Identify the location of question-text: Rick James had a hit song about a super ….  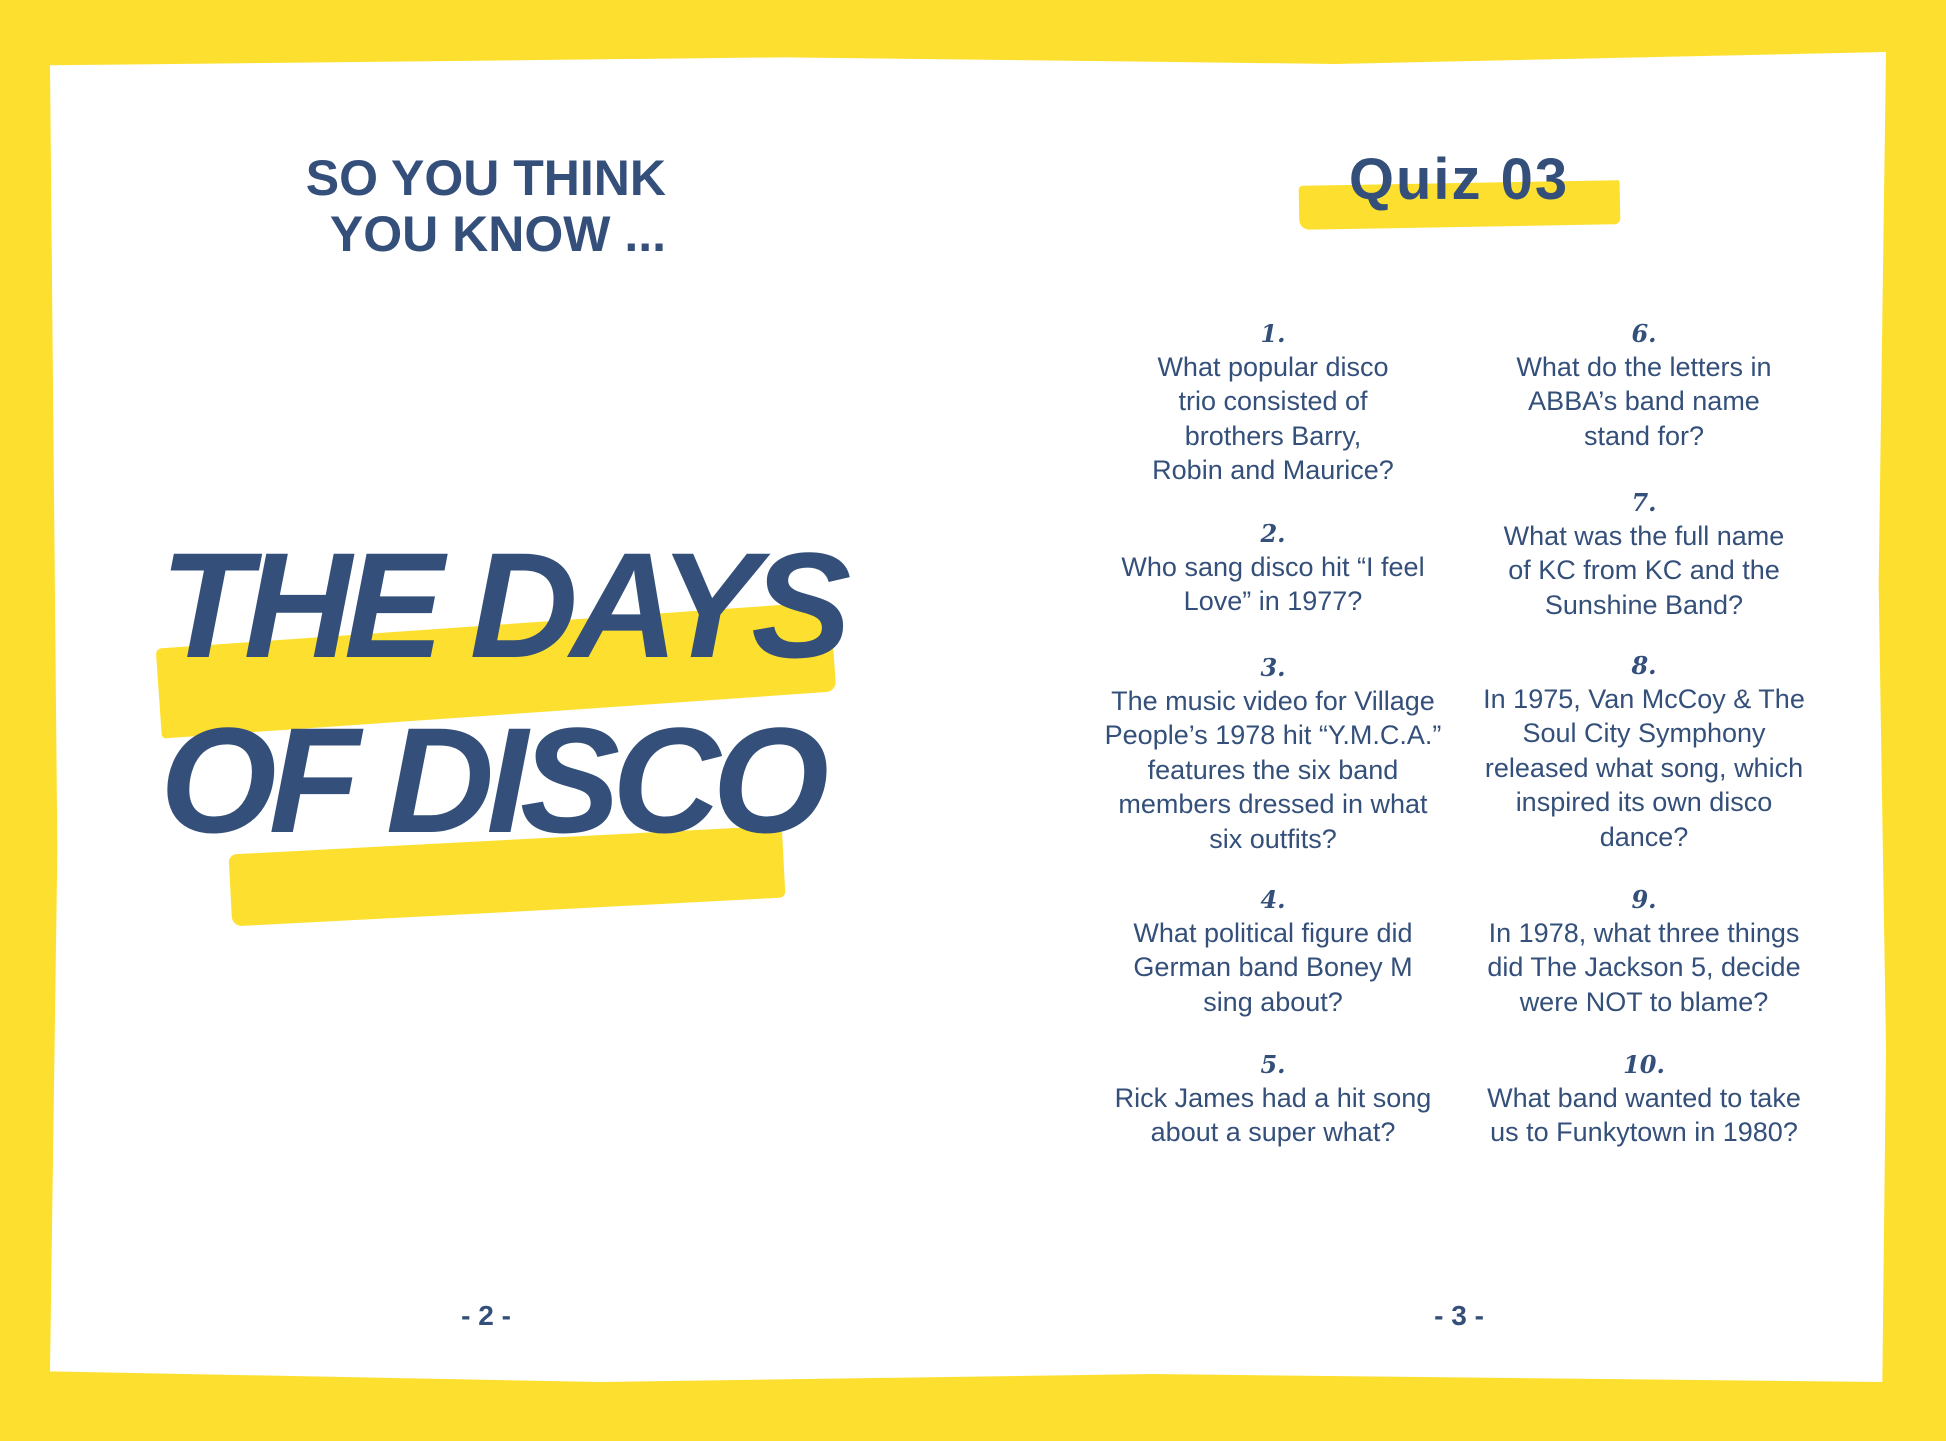
(1273, 1115).